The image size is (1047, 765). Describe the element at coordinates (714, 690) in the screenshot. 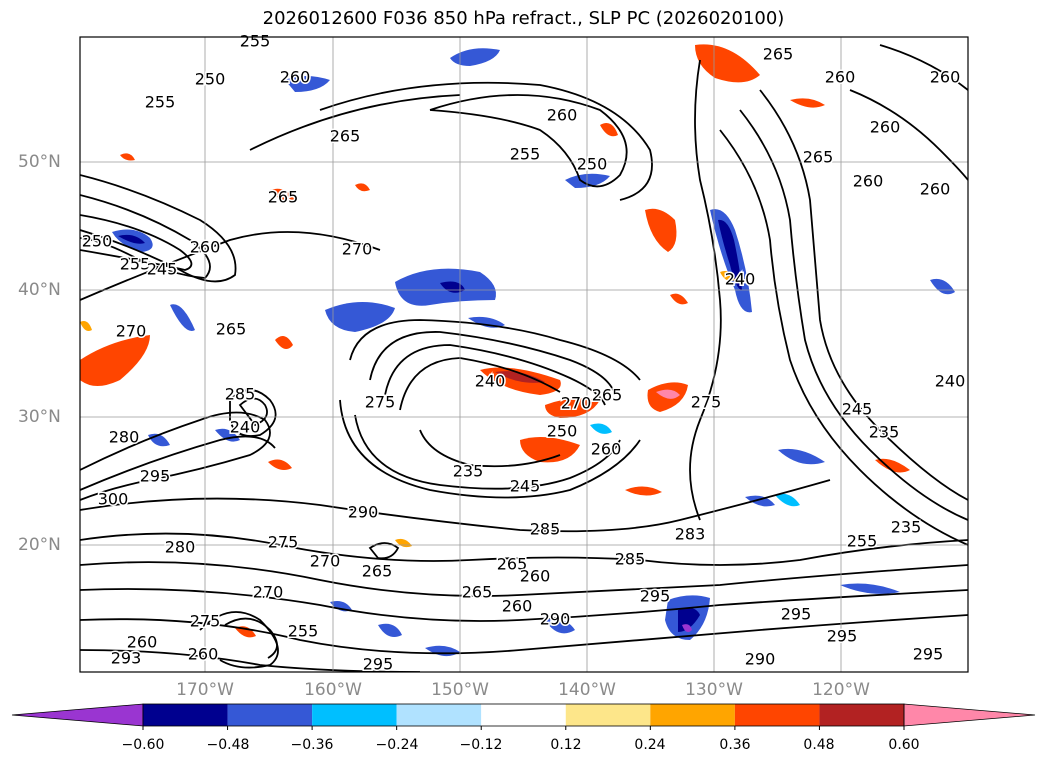

I see `lon-label-130w: 130°W` at that location.